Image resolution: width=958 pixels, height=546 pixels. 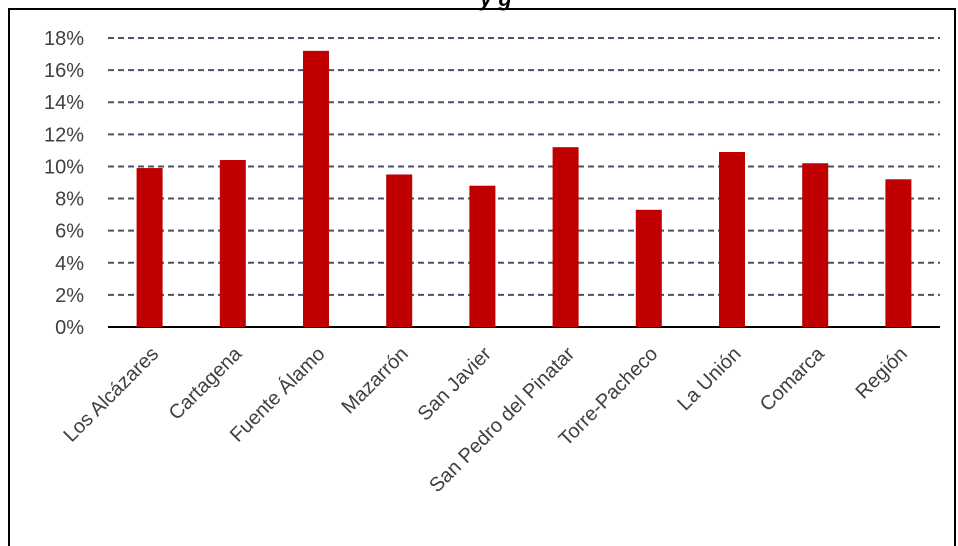 I want to click on y-tick-label: 18%, so click(x=64, y=39).